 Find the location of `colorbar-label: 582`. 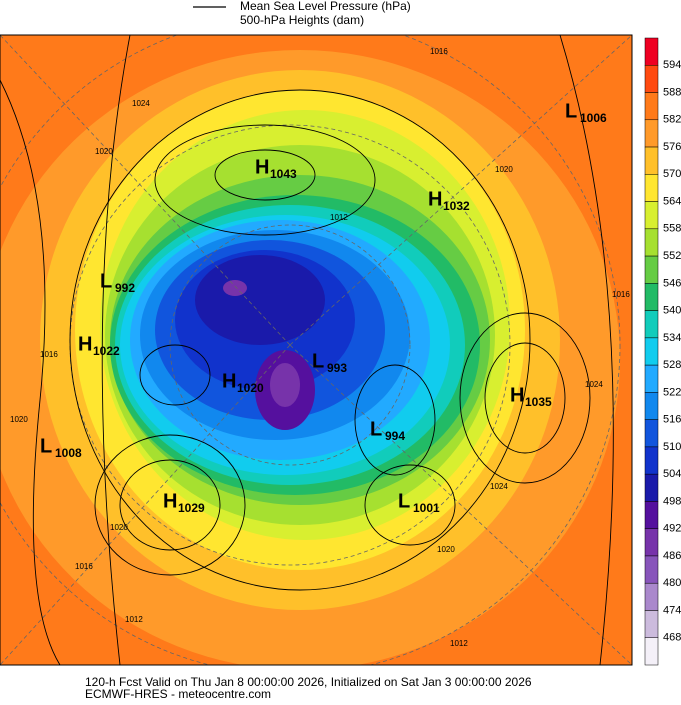

colorbar-label: 582 is located at coordinates (672, 120).